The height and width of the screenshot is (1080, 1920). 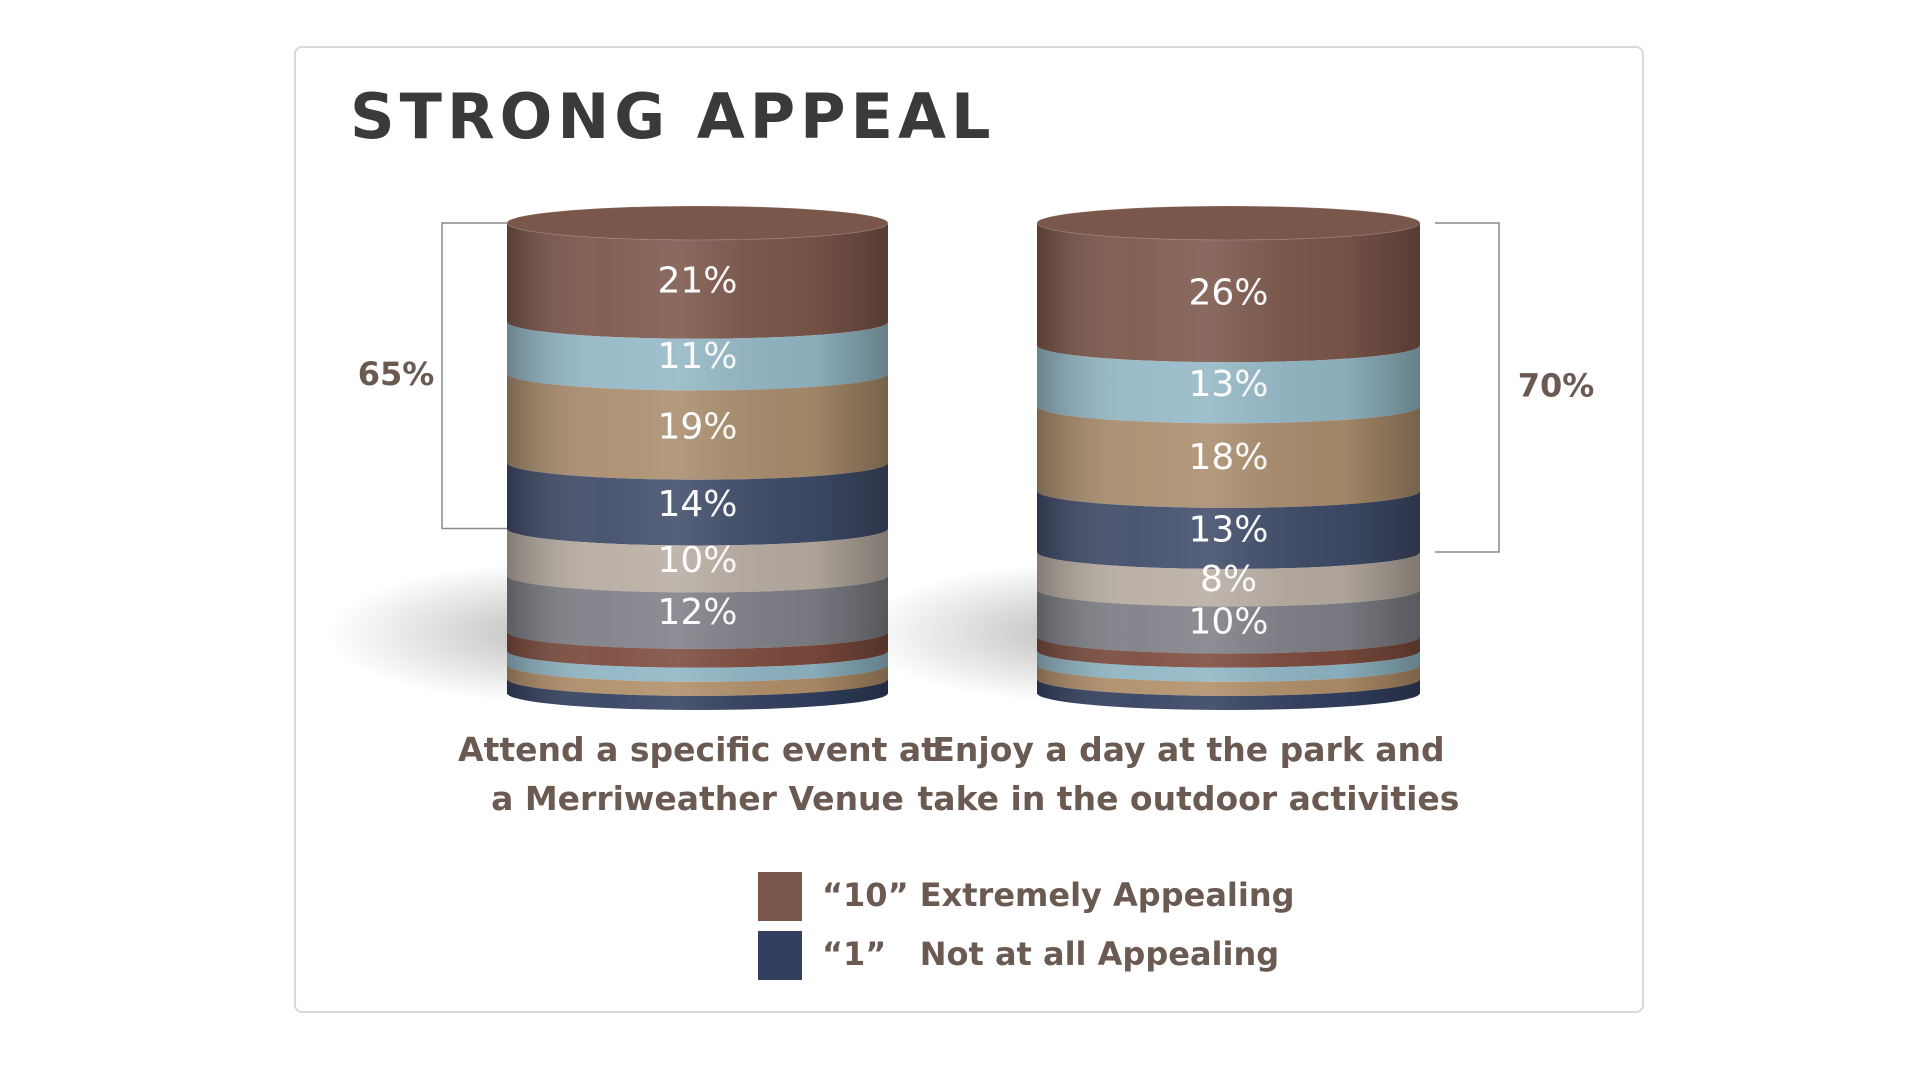 What do you see at coordinates (1050, 954) in the screenshot?
I see `legend-label: “1” Not at all Appealing` at bounding box center [1050, 954].